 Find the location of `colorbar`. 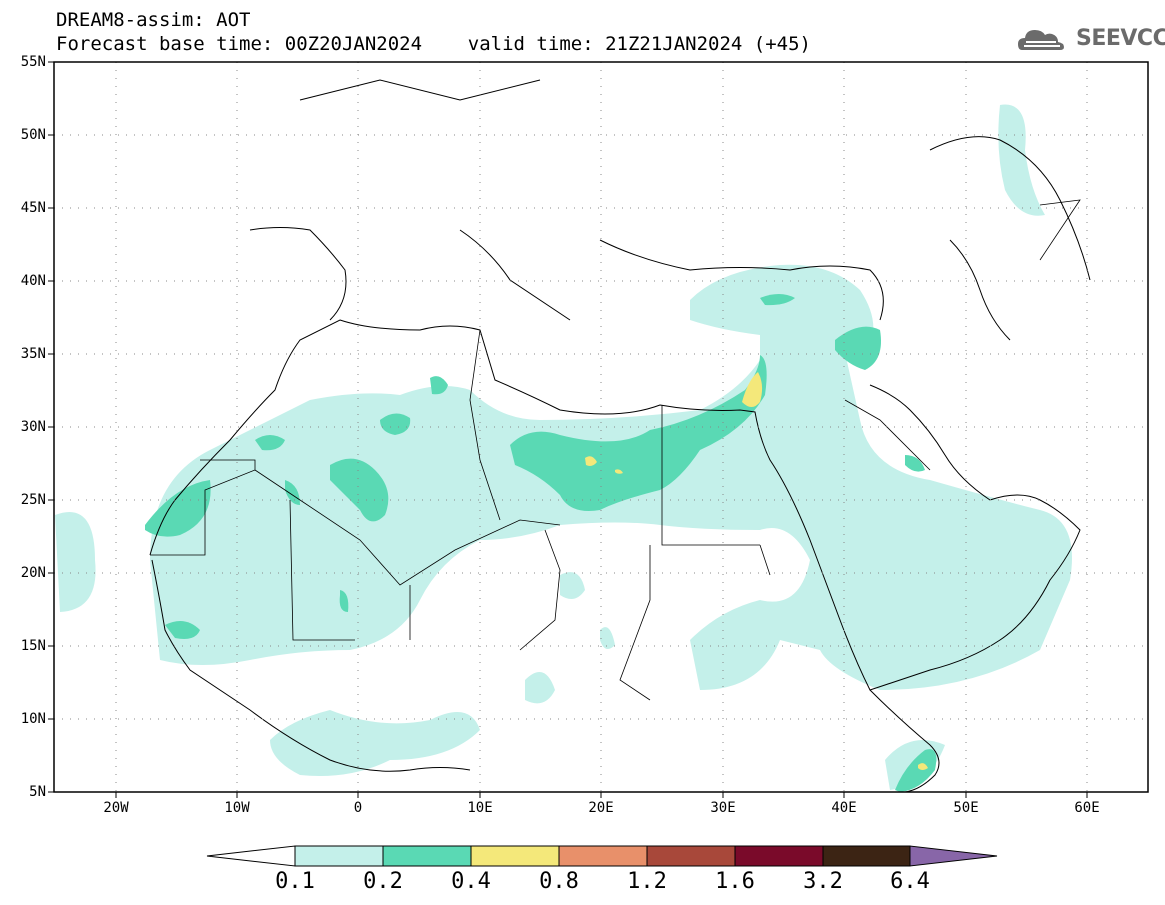

colorbar is located at coordinates (602, 856).